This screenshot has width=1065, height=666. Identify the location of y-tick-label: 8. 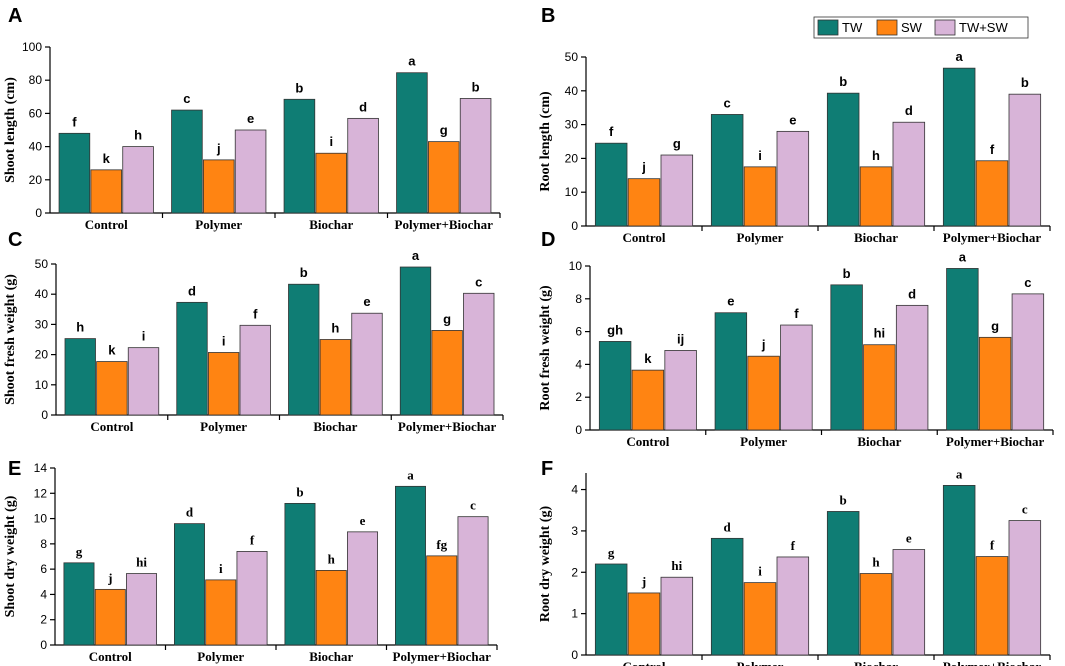
(43, 544).